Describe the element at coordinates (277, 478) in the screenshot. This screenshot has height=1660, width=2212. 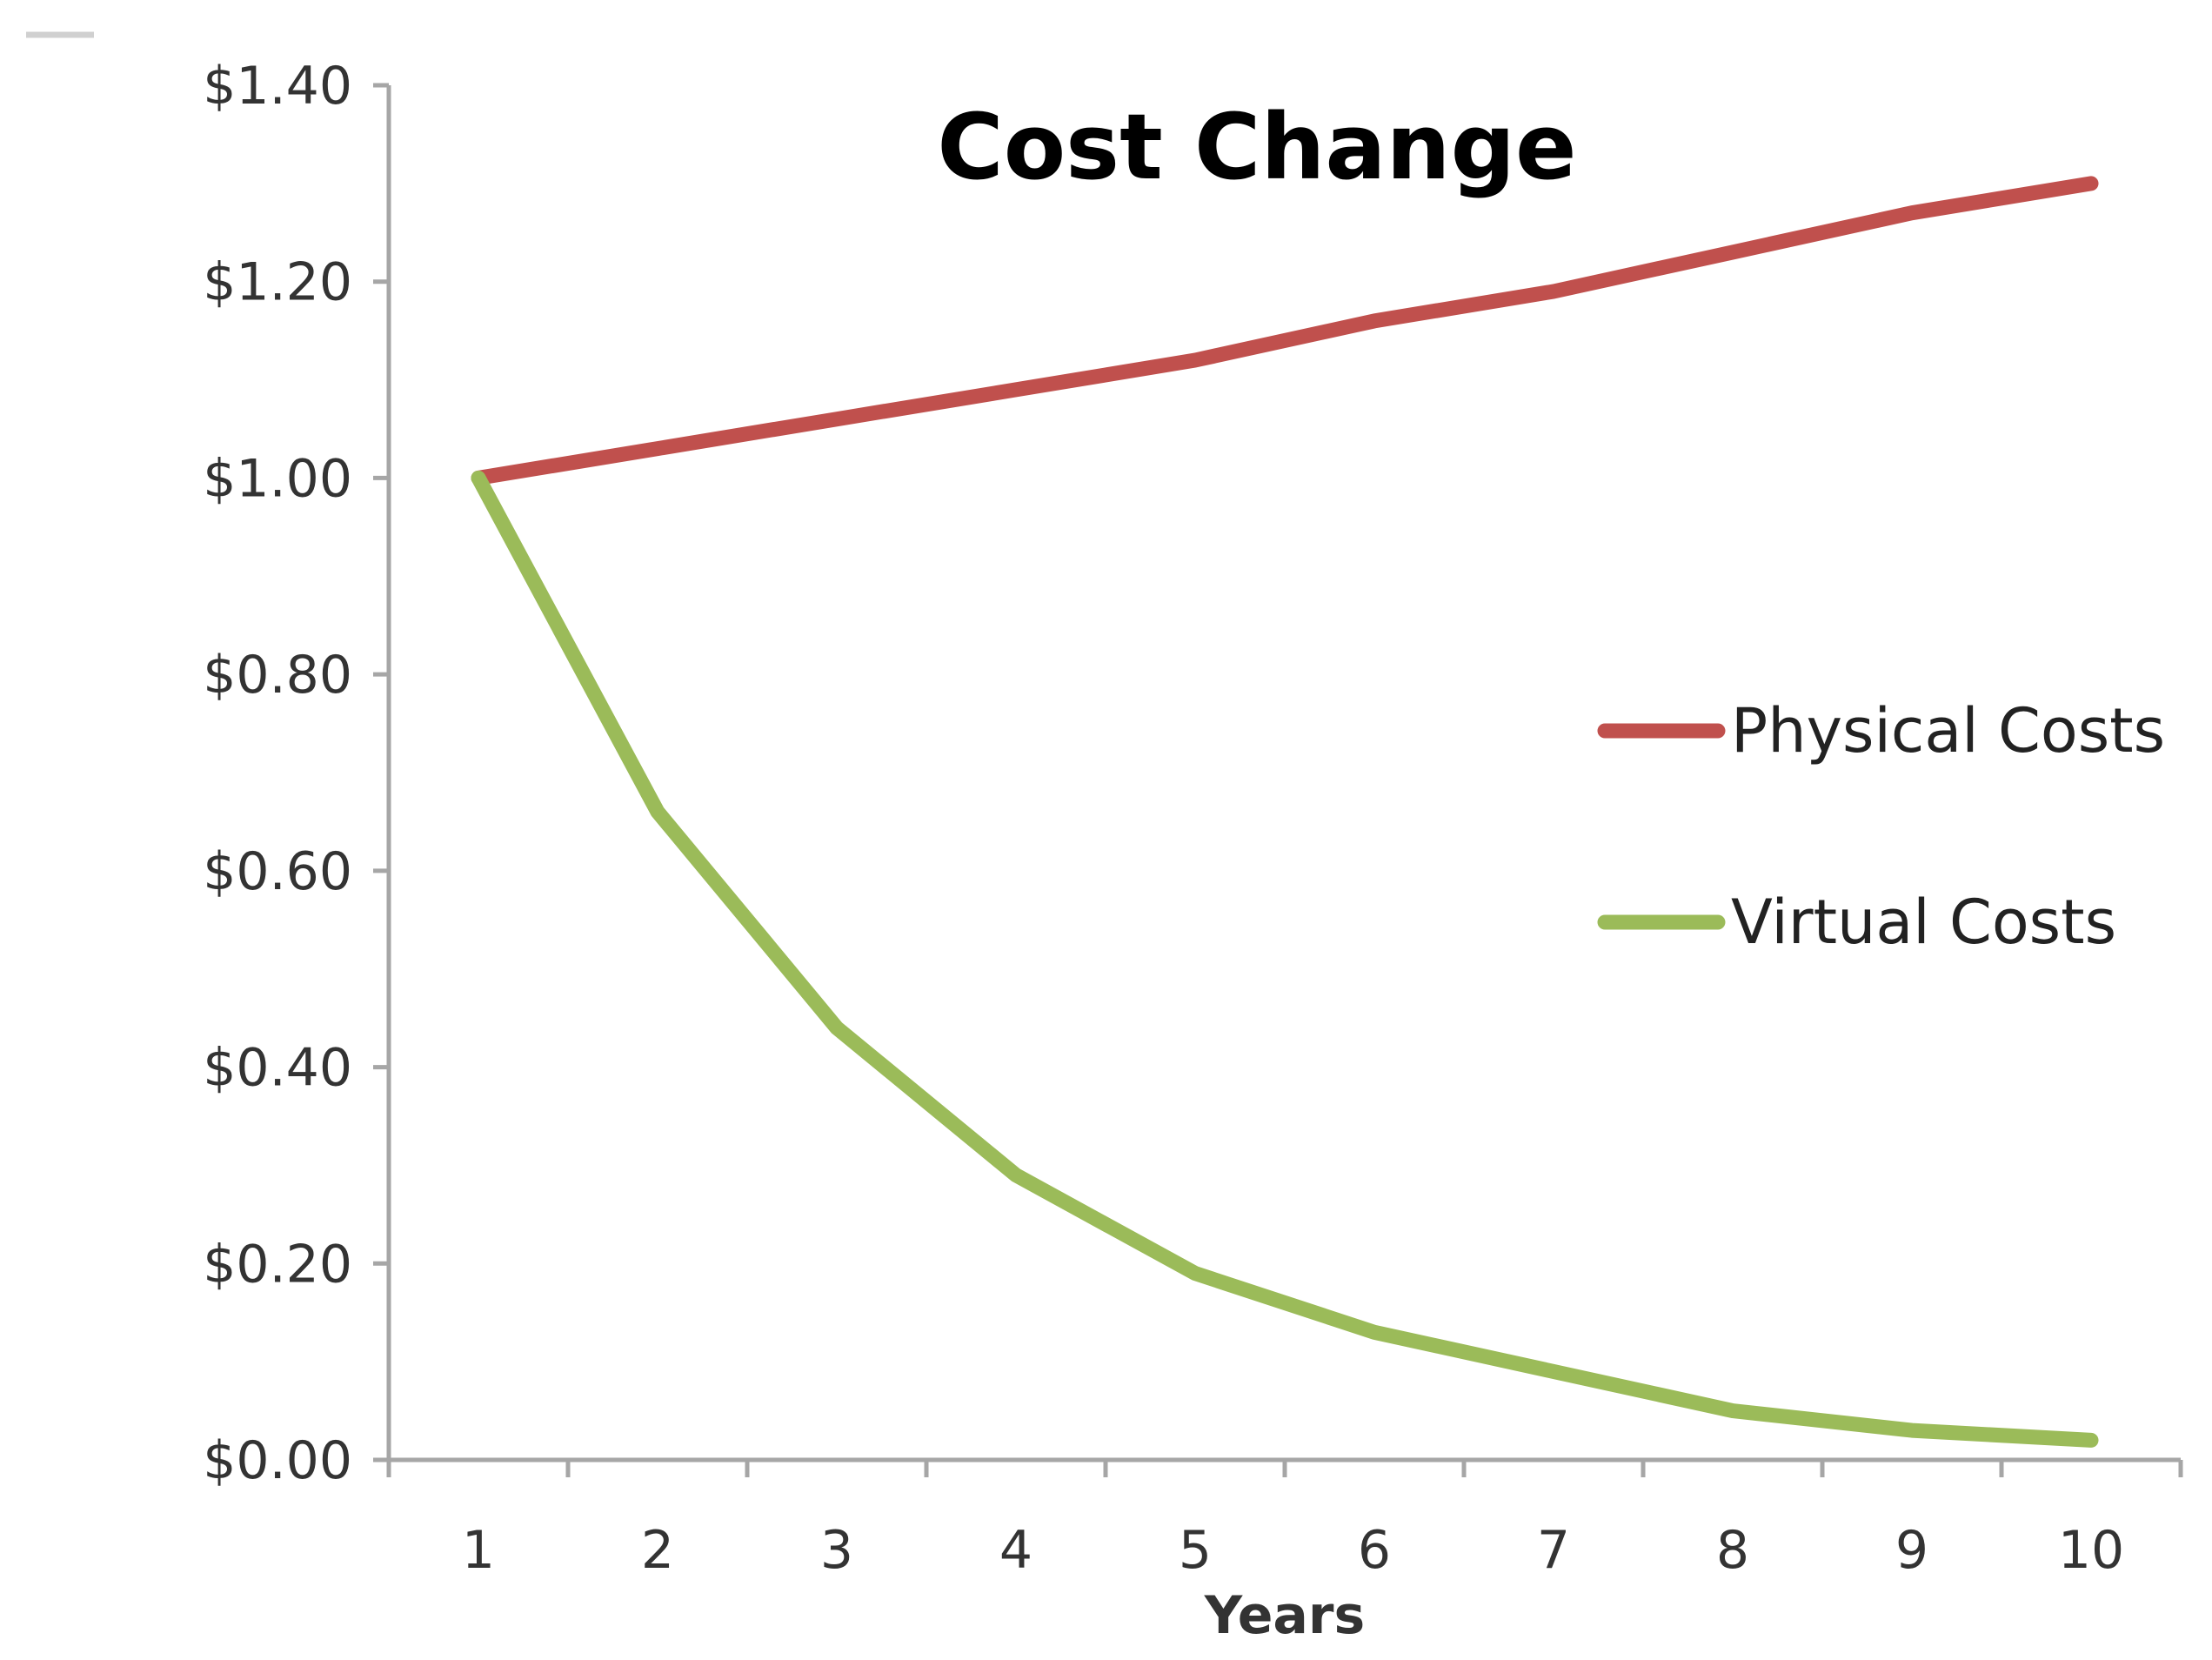
I see `y-tick-label: $1.00` at that location.